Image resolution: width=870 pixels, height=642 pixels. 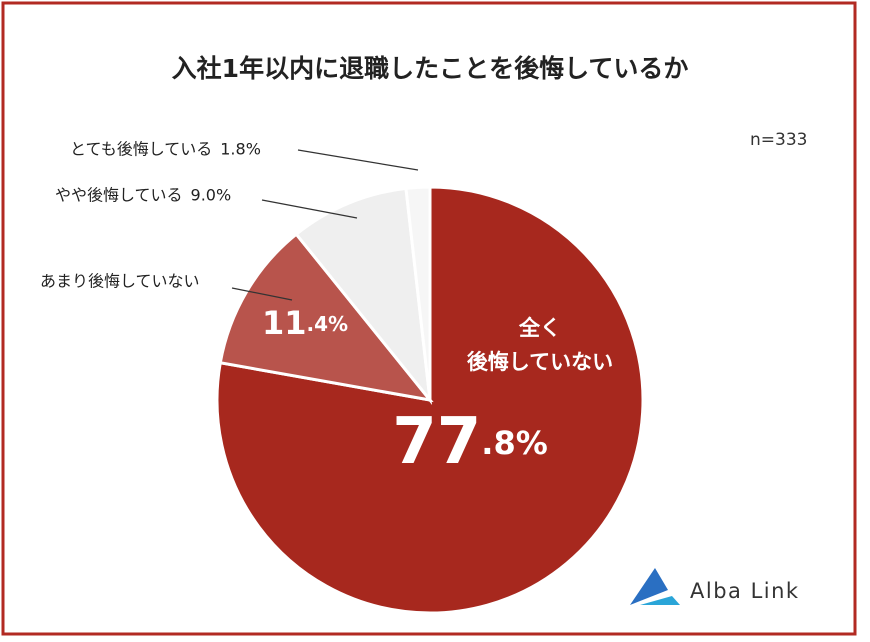 I want to click on slice-label: あまり後悔していない, so click(x=120, y=281).